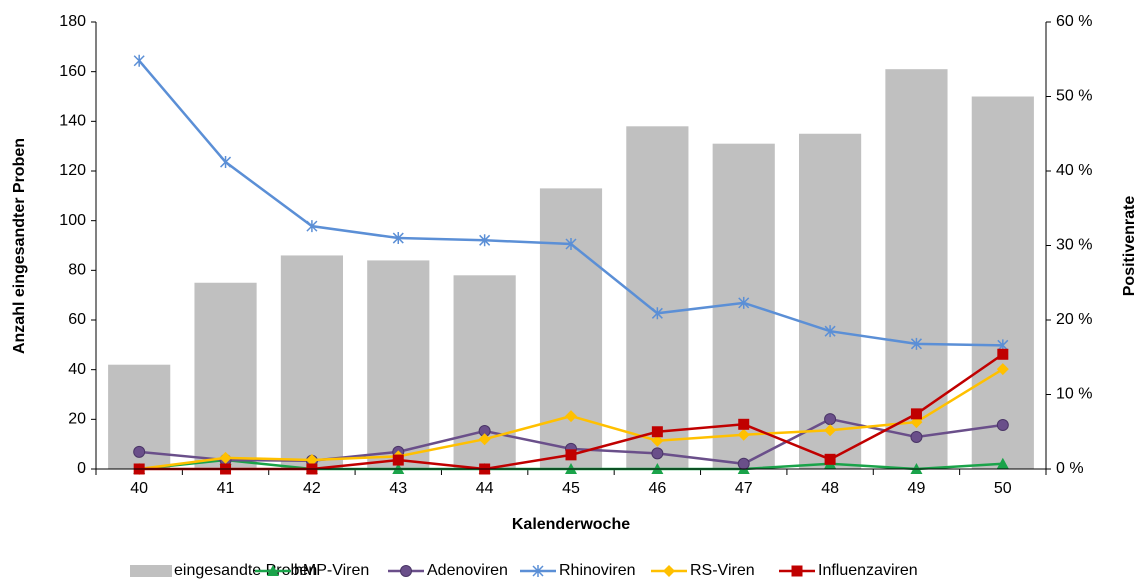 Image resolution: width=1141 pixels, height=579 pixels. What do you see at coordinates (1070, 468) in the screenshot?
I see `y2-tick-label: 0 %` at bounding box center [1070, 468].